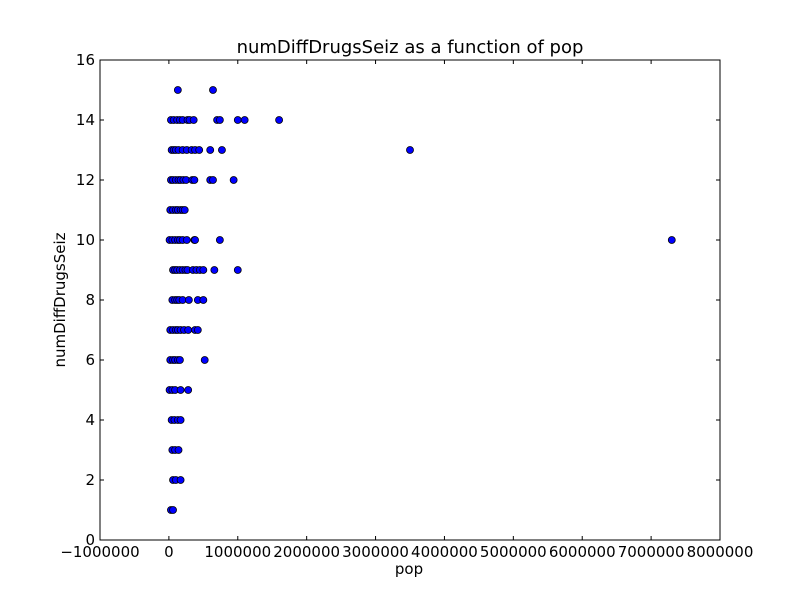 This screenshot has height=600, width=800. I want to click on chart-title: numDiffDrugsSeiz as a function of pop, so click(410, 47).